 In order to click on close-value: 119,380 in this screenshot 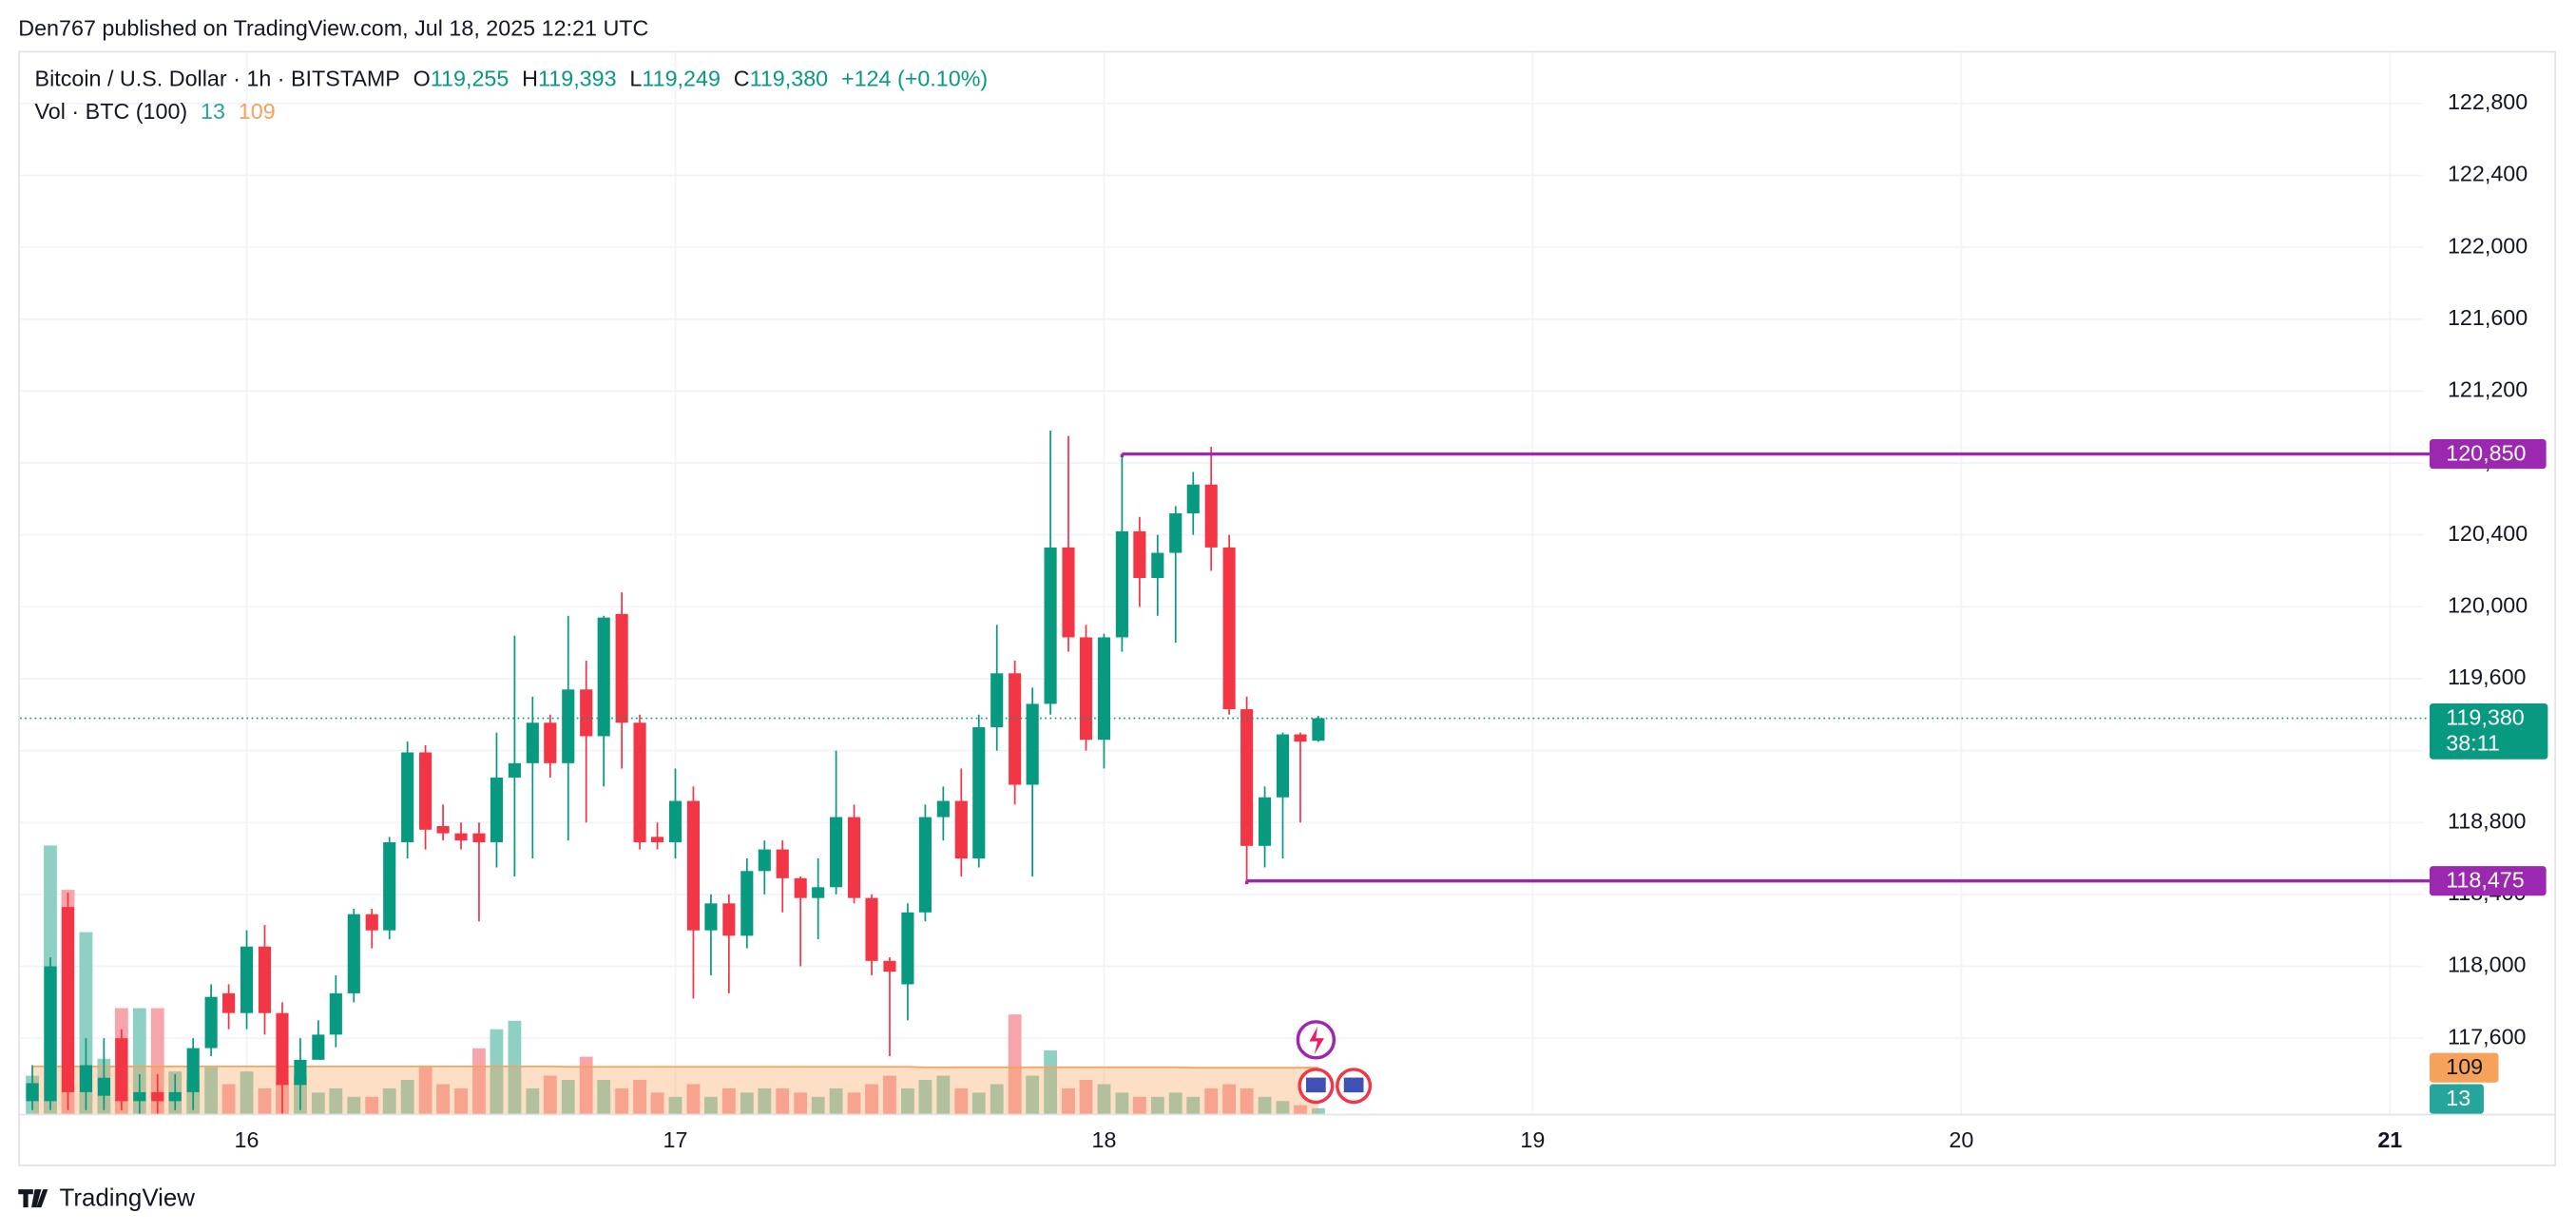, I will do `click(790, 79)`.